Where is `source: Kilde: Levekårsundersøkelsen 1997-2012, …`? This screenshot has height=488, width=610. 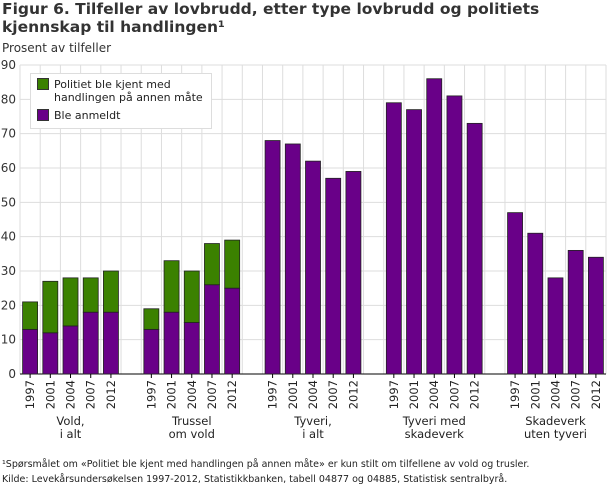
source: Kilde: Levekårsundersøkelsen 1997-2012, … is located at coordinates (255, 479).